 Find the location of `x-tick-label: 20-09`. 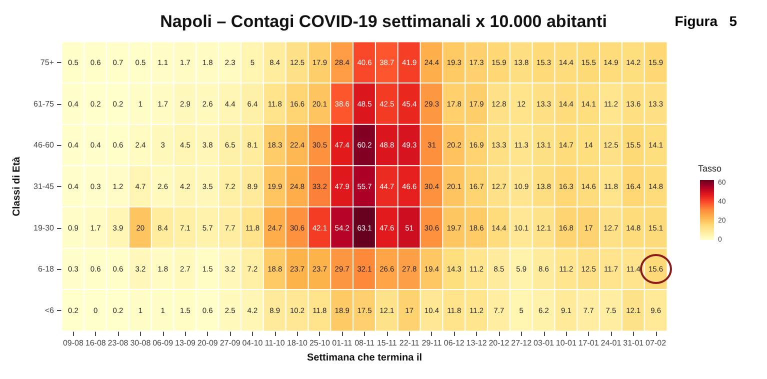

x-tick-label: 20-09 is located at coordinates (207, 343).